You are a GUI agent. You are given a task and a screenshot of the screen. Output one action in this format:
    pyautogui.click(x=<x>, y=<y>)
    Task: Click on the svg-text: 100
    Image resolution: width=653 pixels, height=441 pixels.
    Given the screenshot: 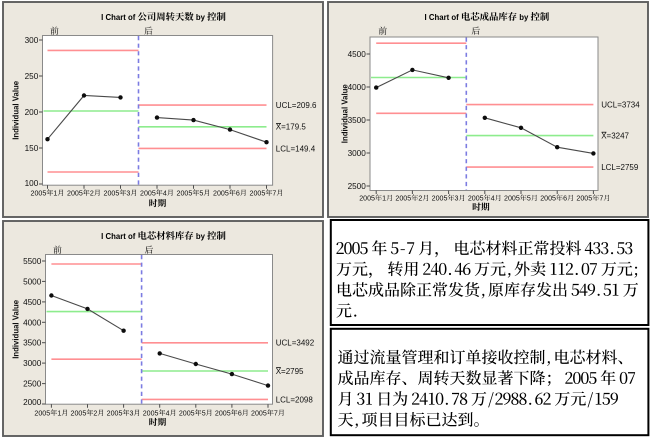 What is the action you would take?
    pyautogui.click(x=32, y=183)
    